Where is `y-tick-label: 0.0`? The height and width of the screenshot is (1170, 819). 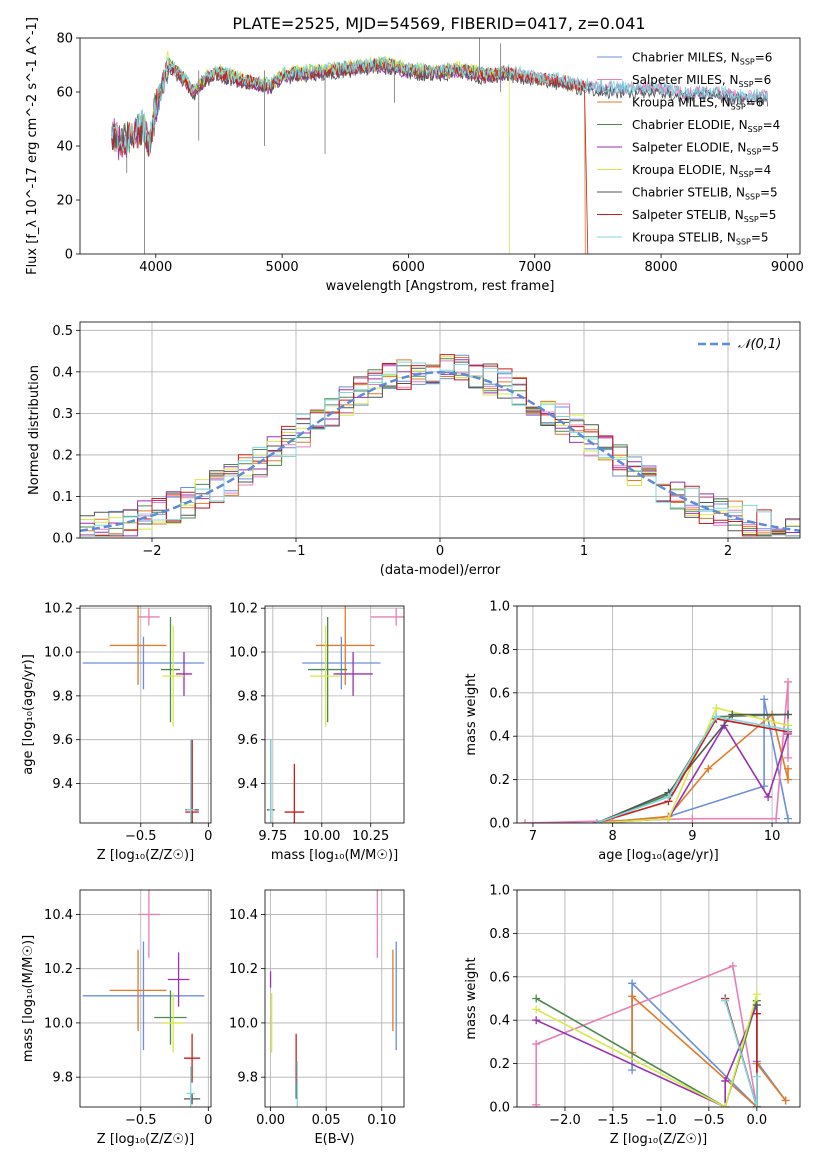 y-tick-label: 0.0 is located at coordinates (499, 824).